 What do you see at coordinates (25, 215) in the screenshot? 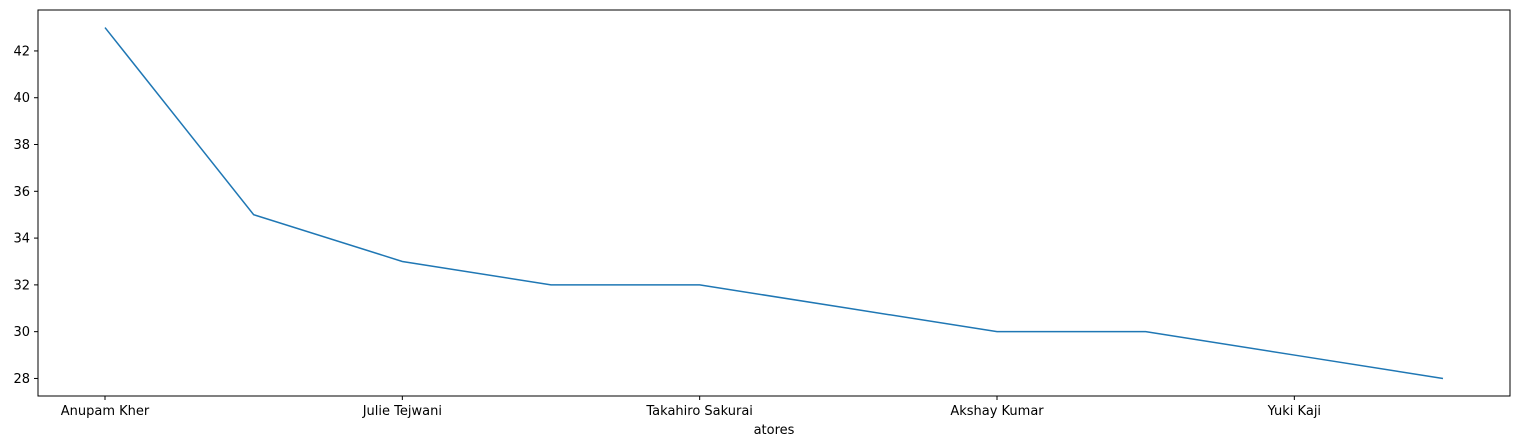
I see `y-axis-ticks: 28 30 32 34 36 38 40 42` at bounding box center [25, 215].